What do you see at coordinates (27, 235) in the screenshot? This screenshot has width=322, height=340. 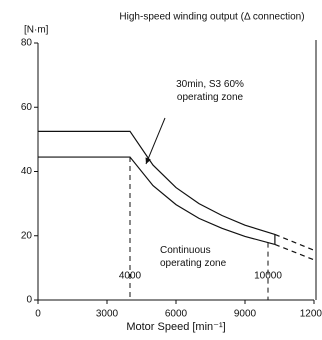 I see `y-tick-label: 20` at bounding box center [27, 235].